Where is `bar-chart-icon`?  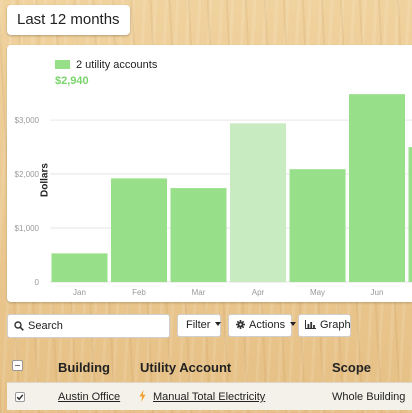
bar-chart-icon is located at coordinates (310, 324).